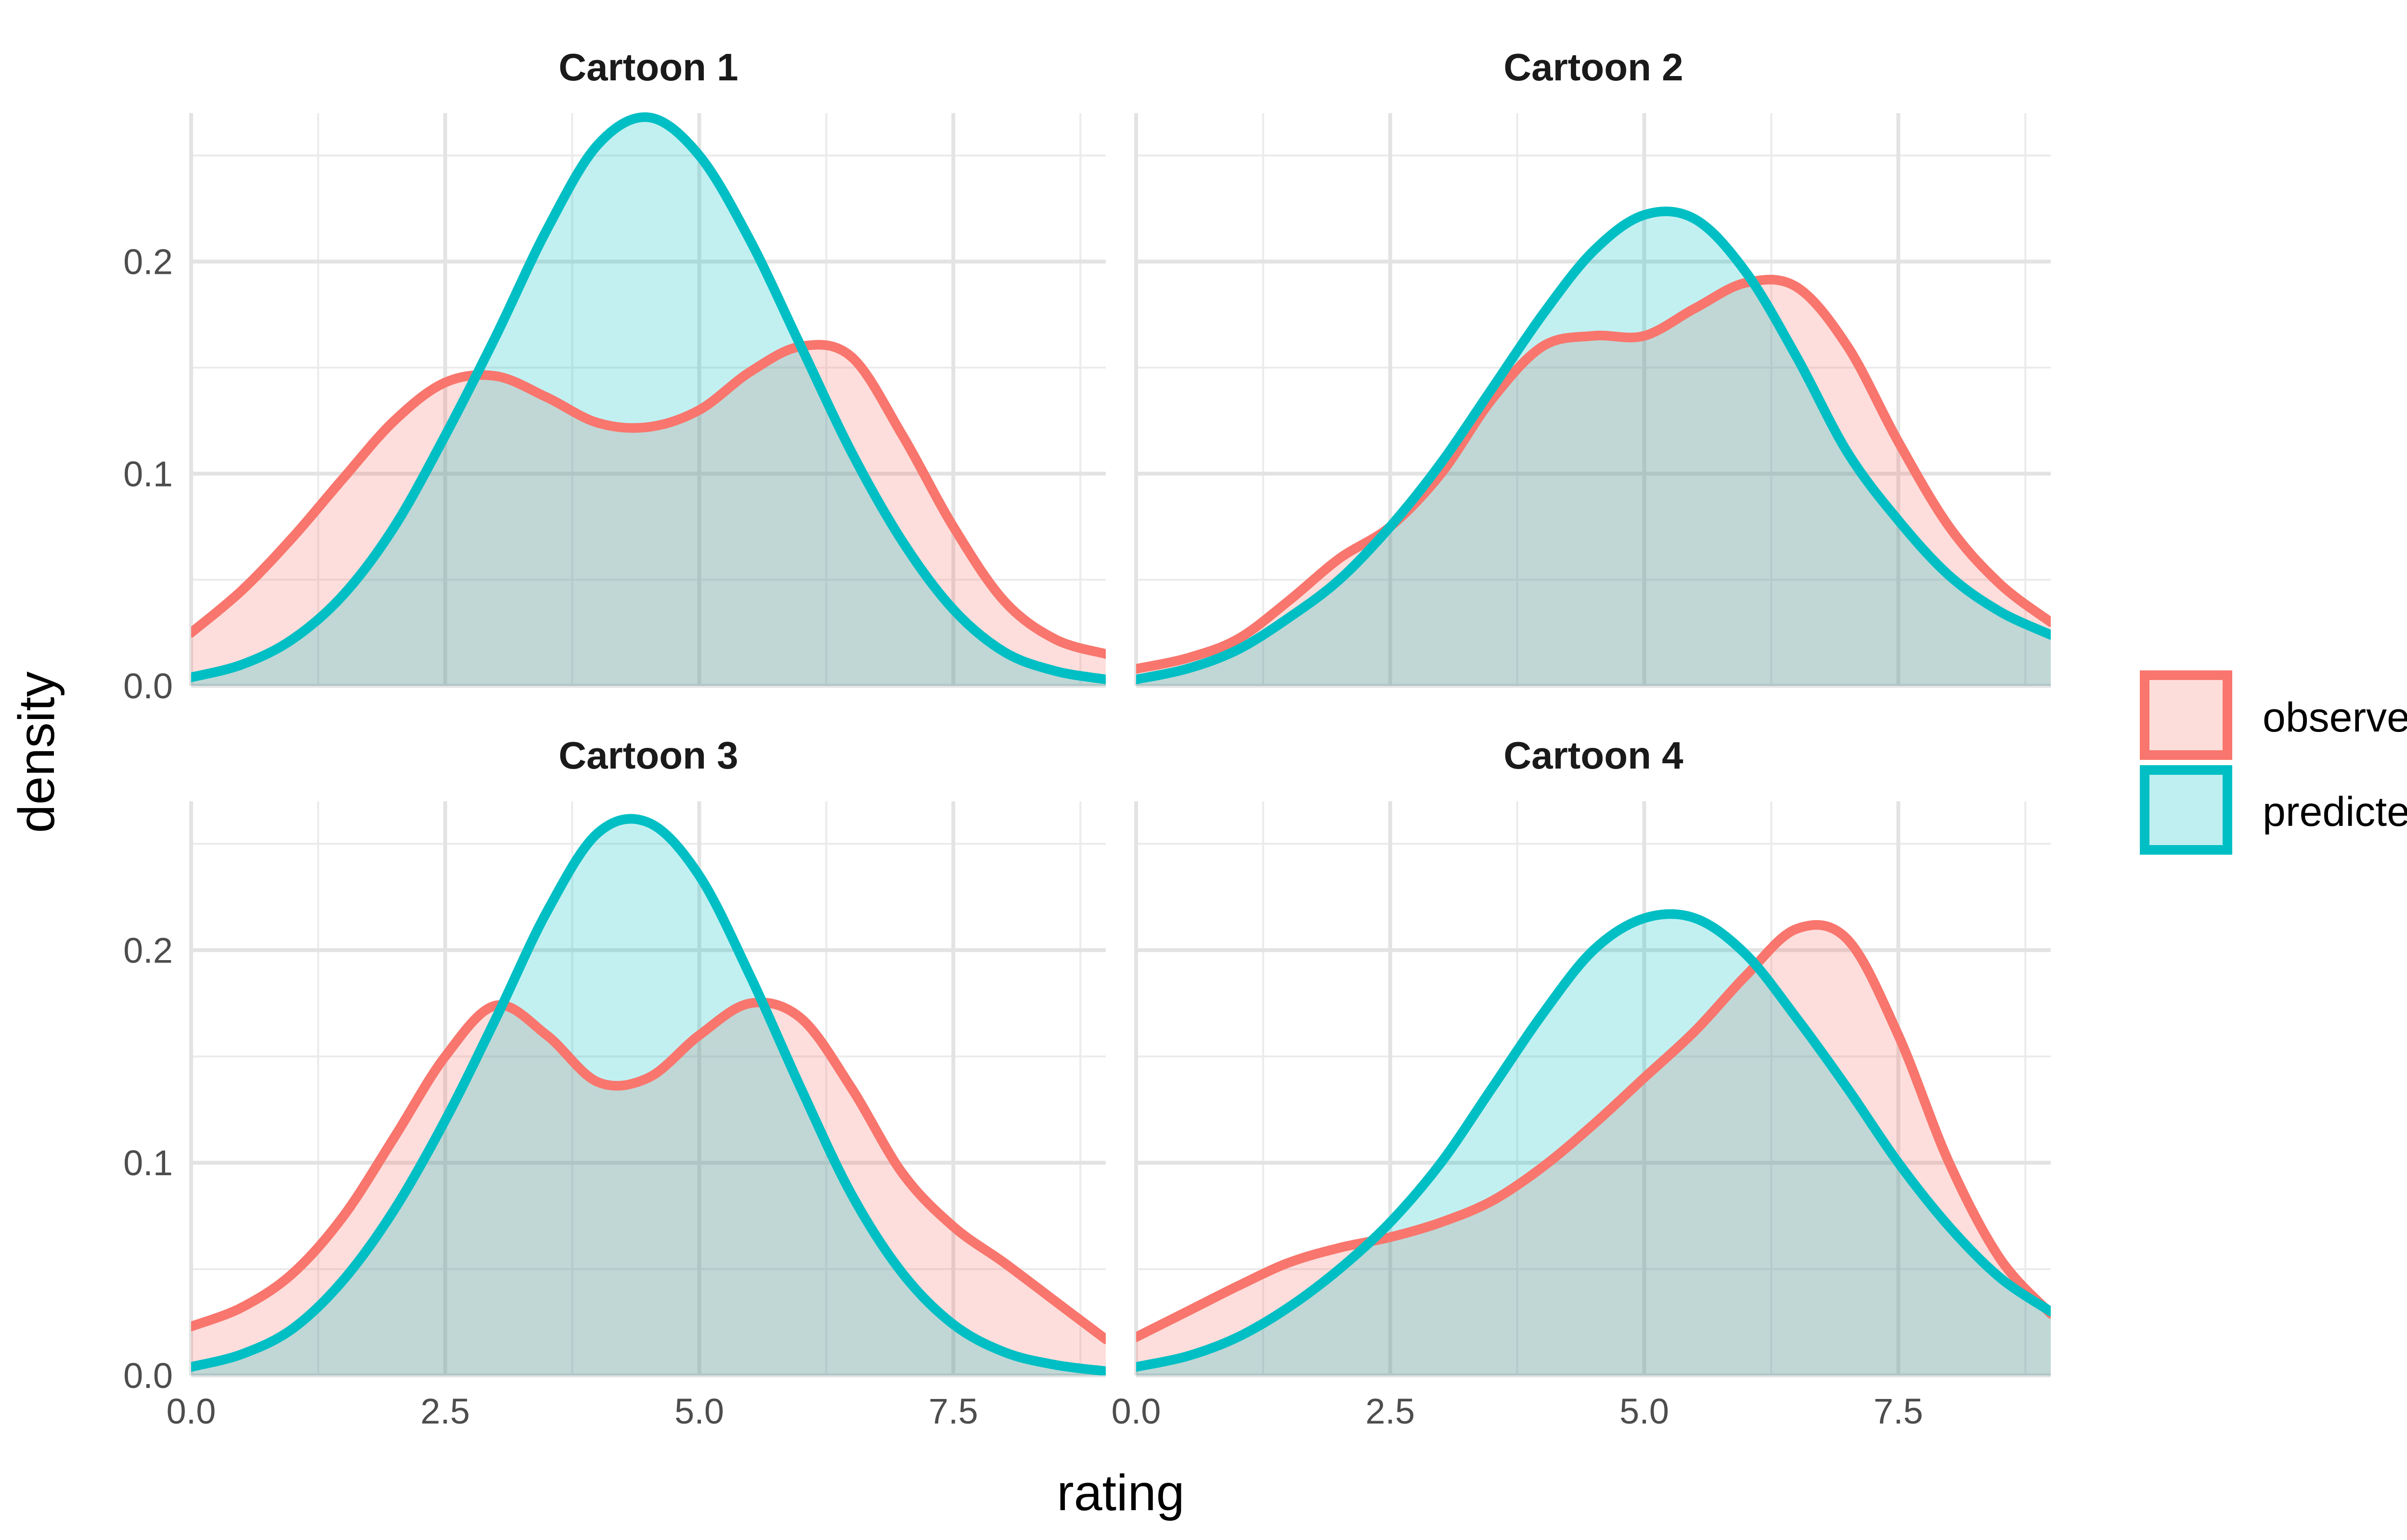  I want to click on panel-title: Cartoon 4, so click(1593, 755).